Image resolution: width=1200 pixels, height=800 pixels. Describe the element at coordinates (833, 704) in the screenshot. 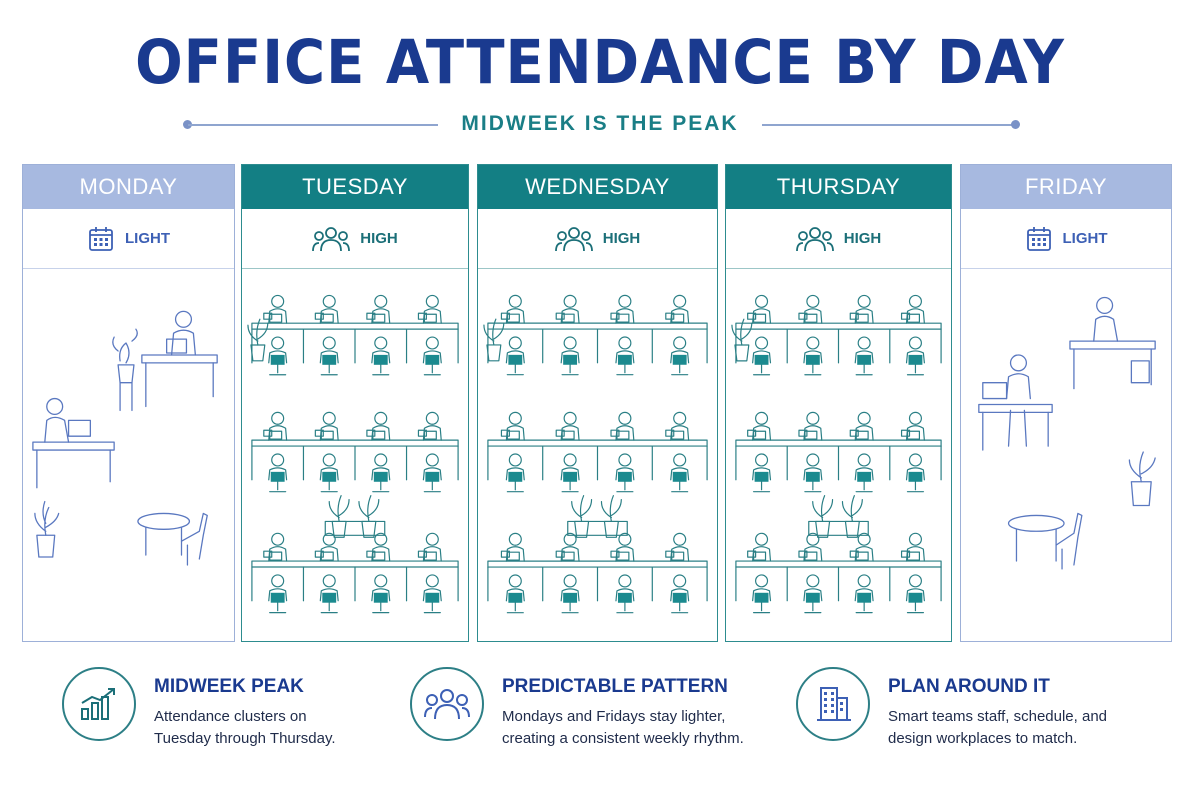

I see `office-building-icon` at that location.